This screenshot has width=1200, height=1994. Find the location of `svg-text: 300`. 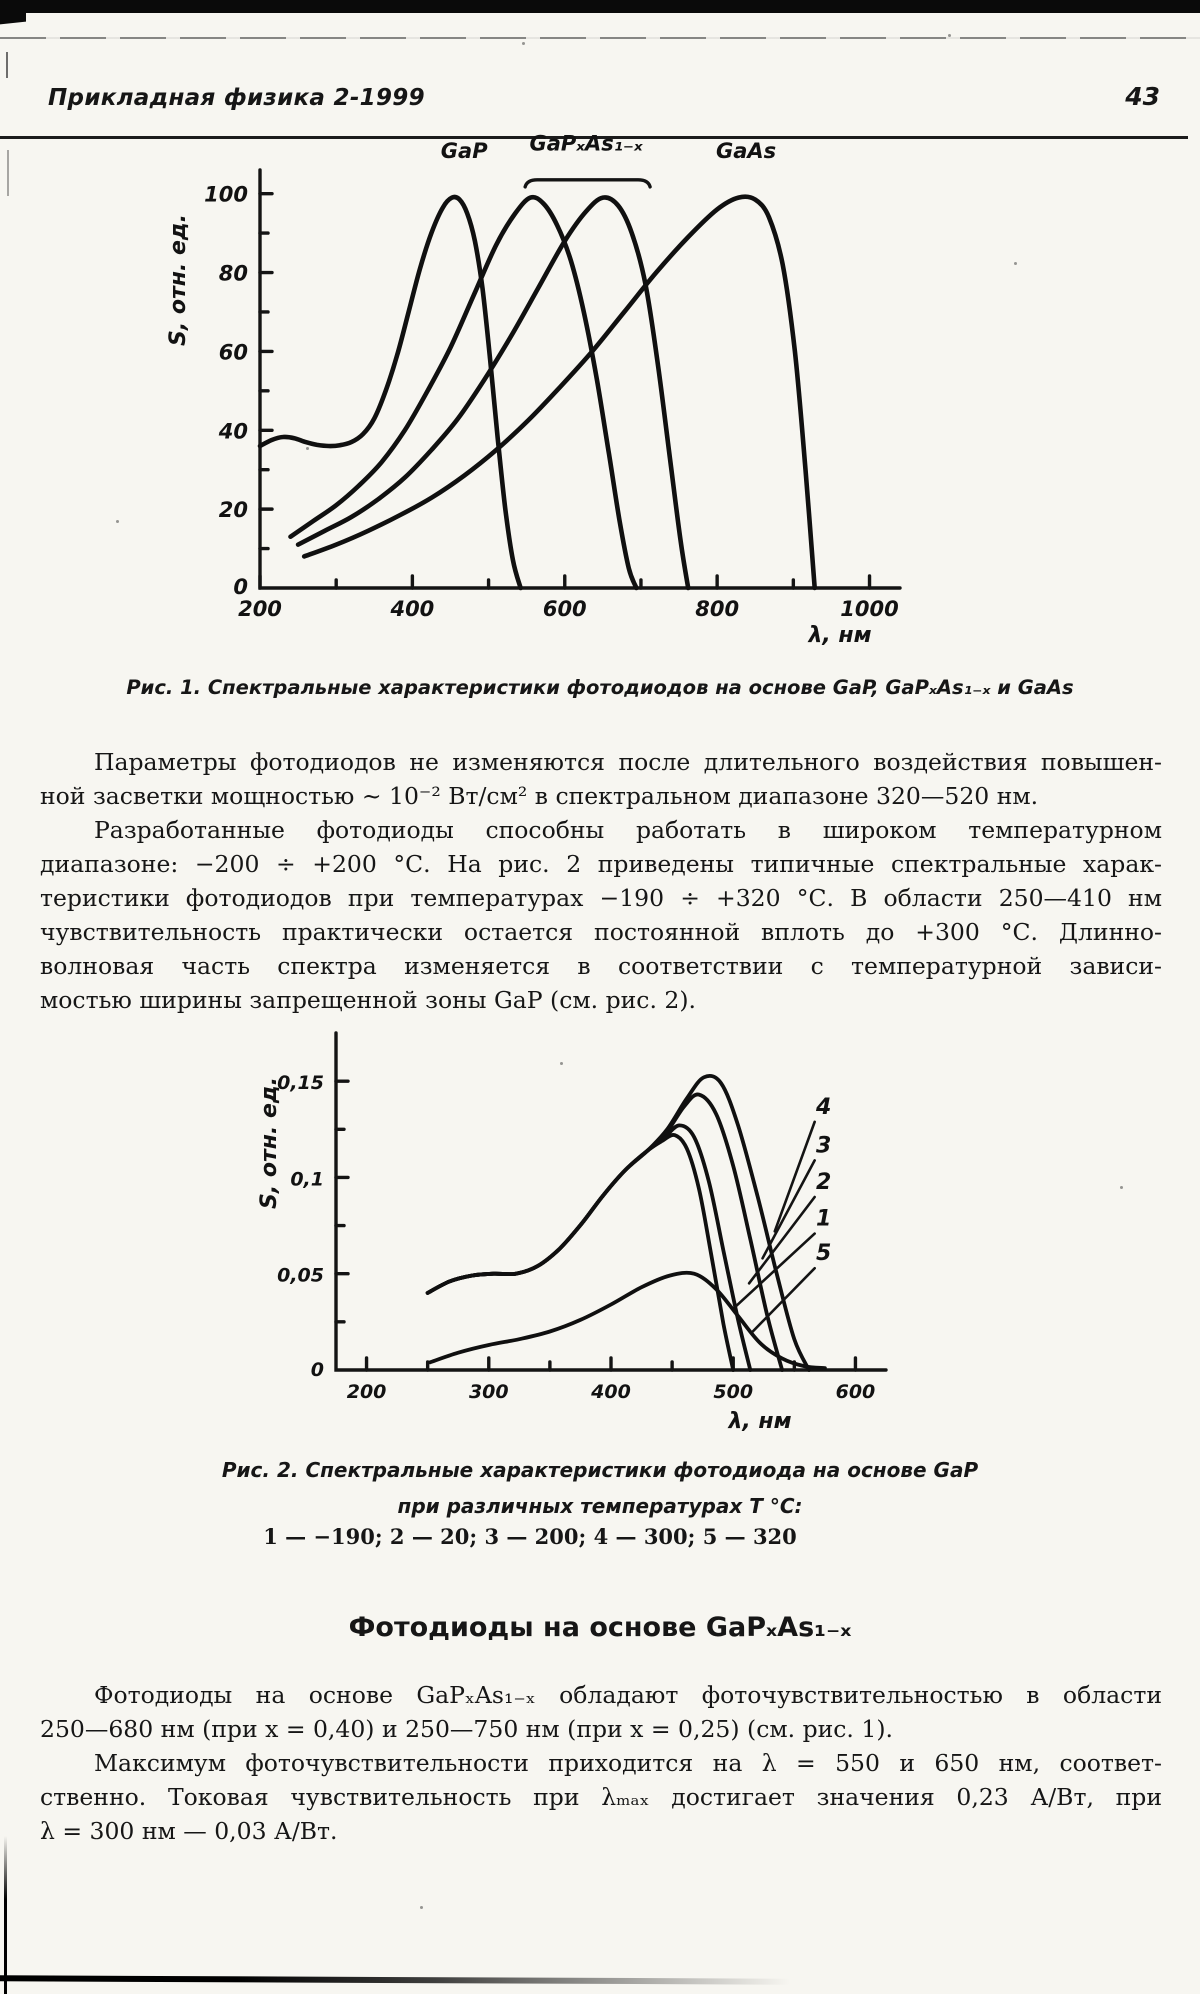

svg-text: 300 is located at coordinates (489, 1392).